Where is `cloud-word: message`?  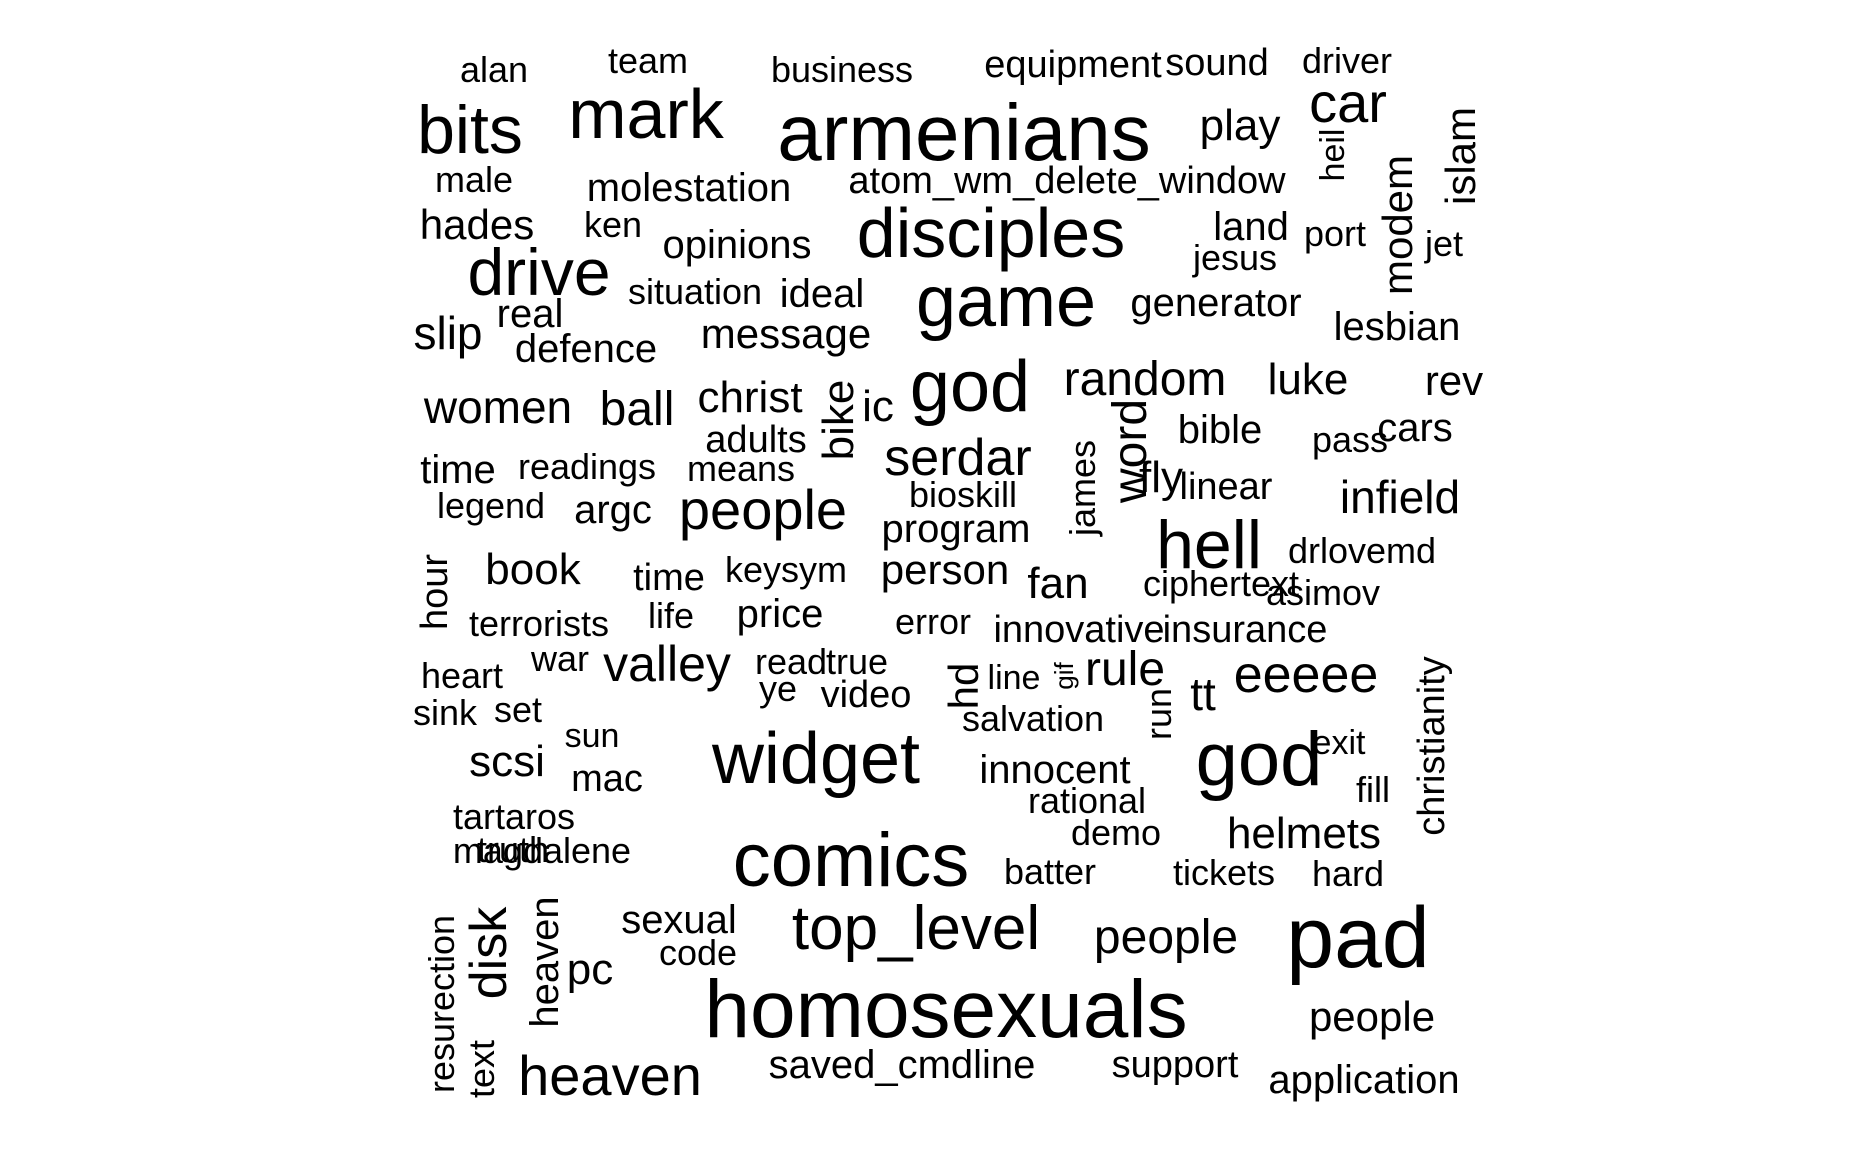
cloud-word: message is located at coordinates (786, 333).